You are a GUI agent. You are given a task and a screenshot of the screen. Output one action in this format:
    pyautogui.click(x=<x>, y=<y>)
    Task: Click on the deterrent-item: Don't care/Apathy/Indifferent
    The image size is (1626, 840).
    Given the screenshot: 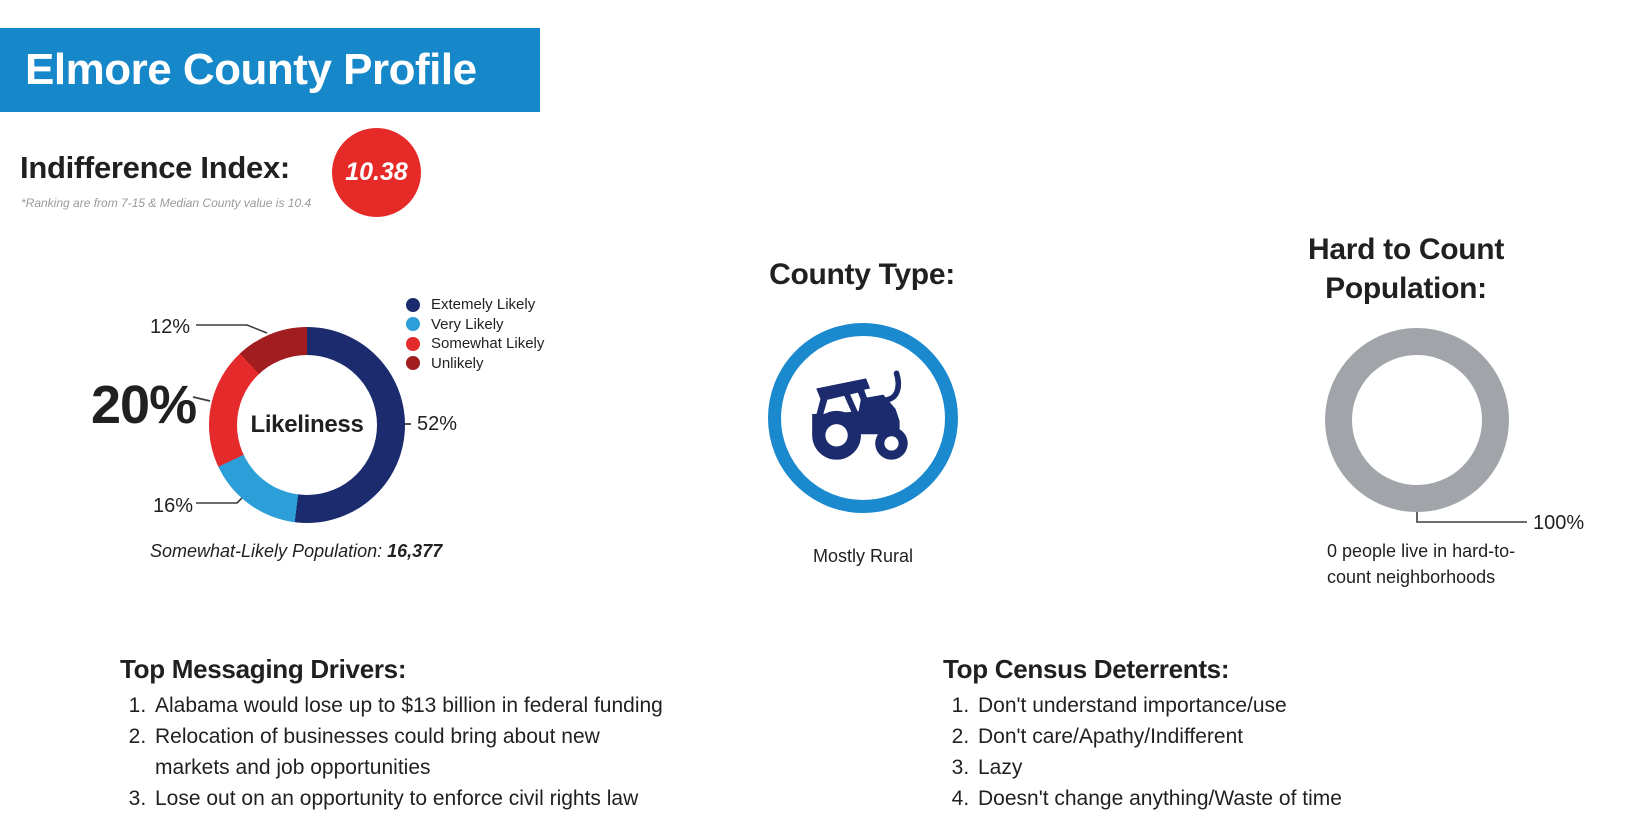 What is the action you would take?
    pyautogui.click(x=1239, y=736)
    